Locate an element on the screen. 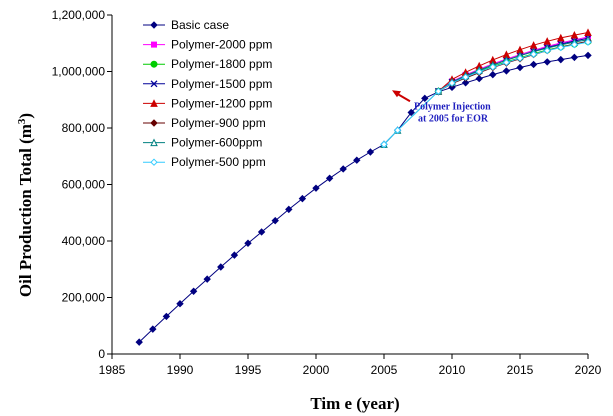  x-axis-title: Tim e (year) is located at coordinates (354, 403).